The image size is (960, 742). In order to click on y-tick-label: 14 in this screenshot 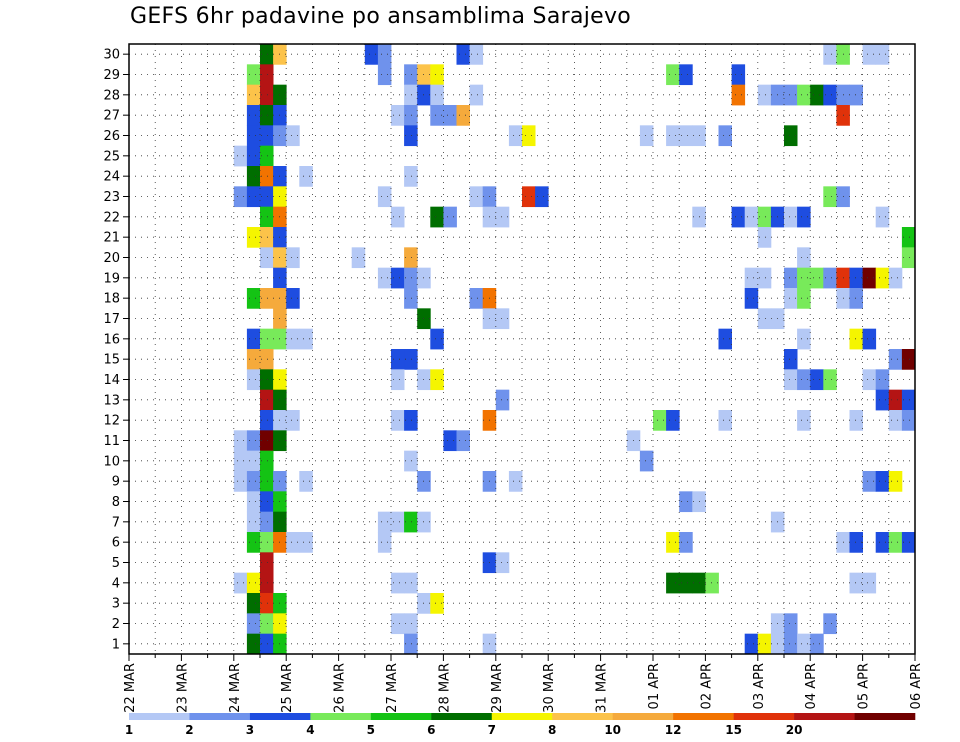, I will do `click(111, 380)`.